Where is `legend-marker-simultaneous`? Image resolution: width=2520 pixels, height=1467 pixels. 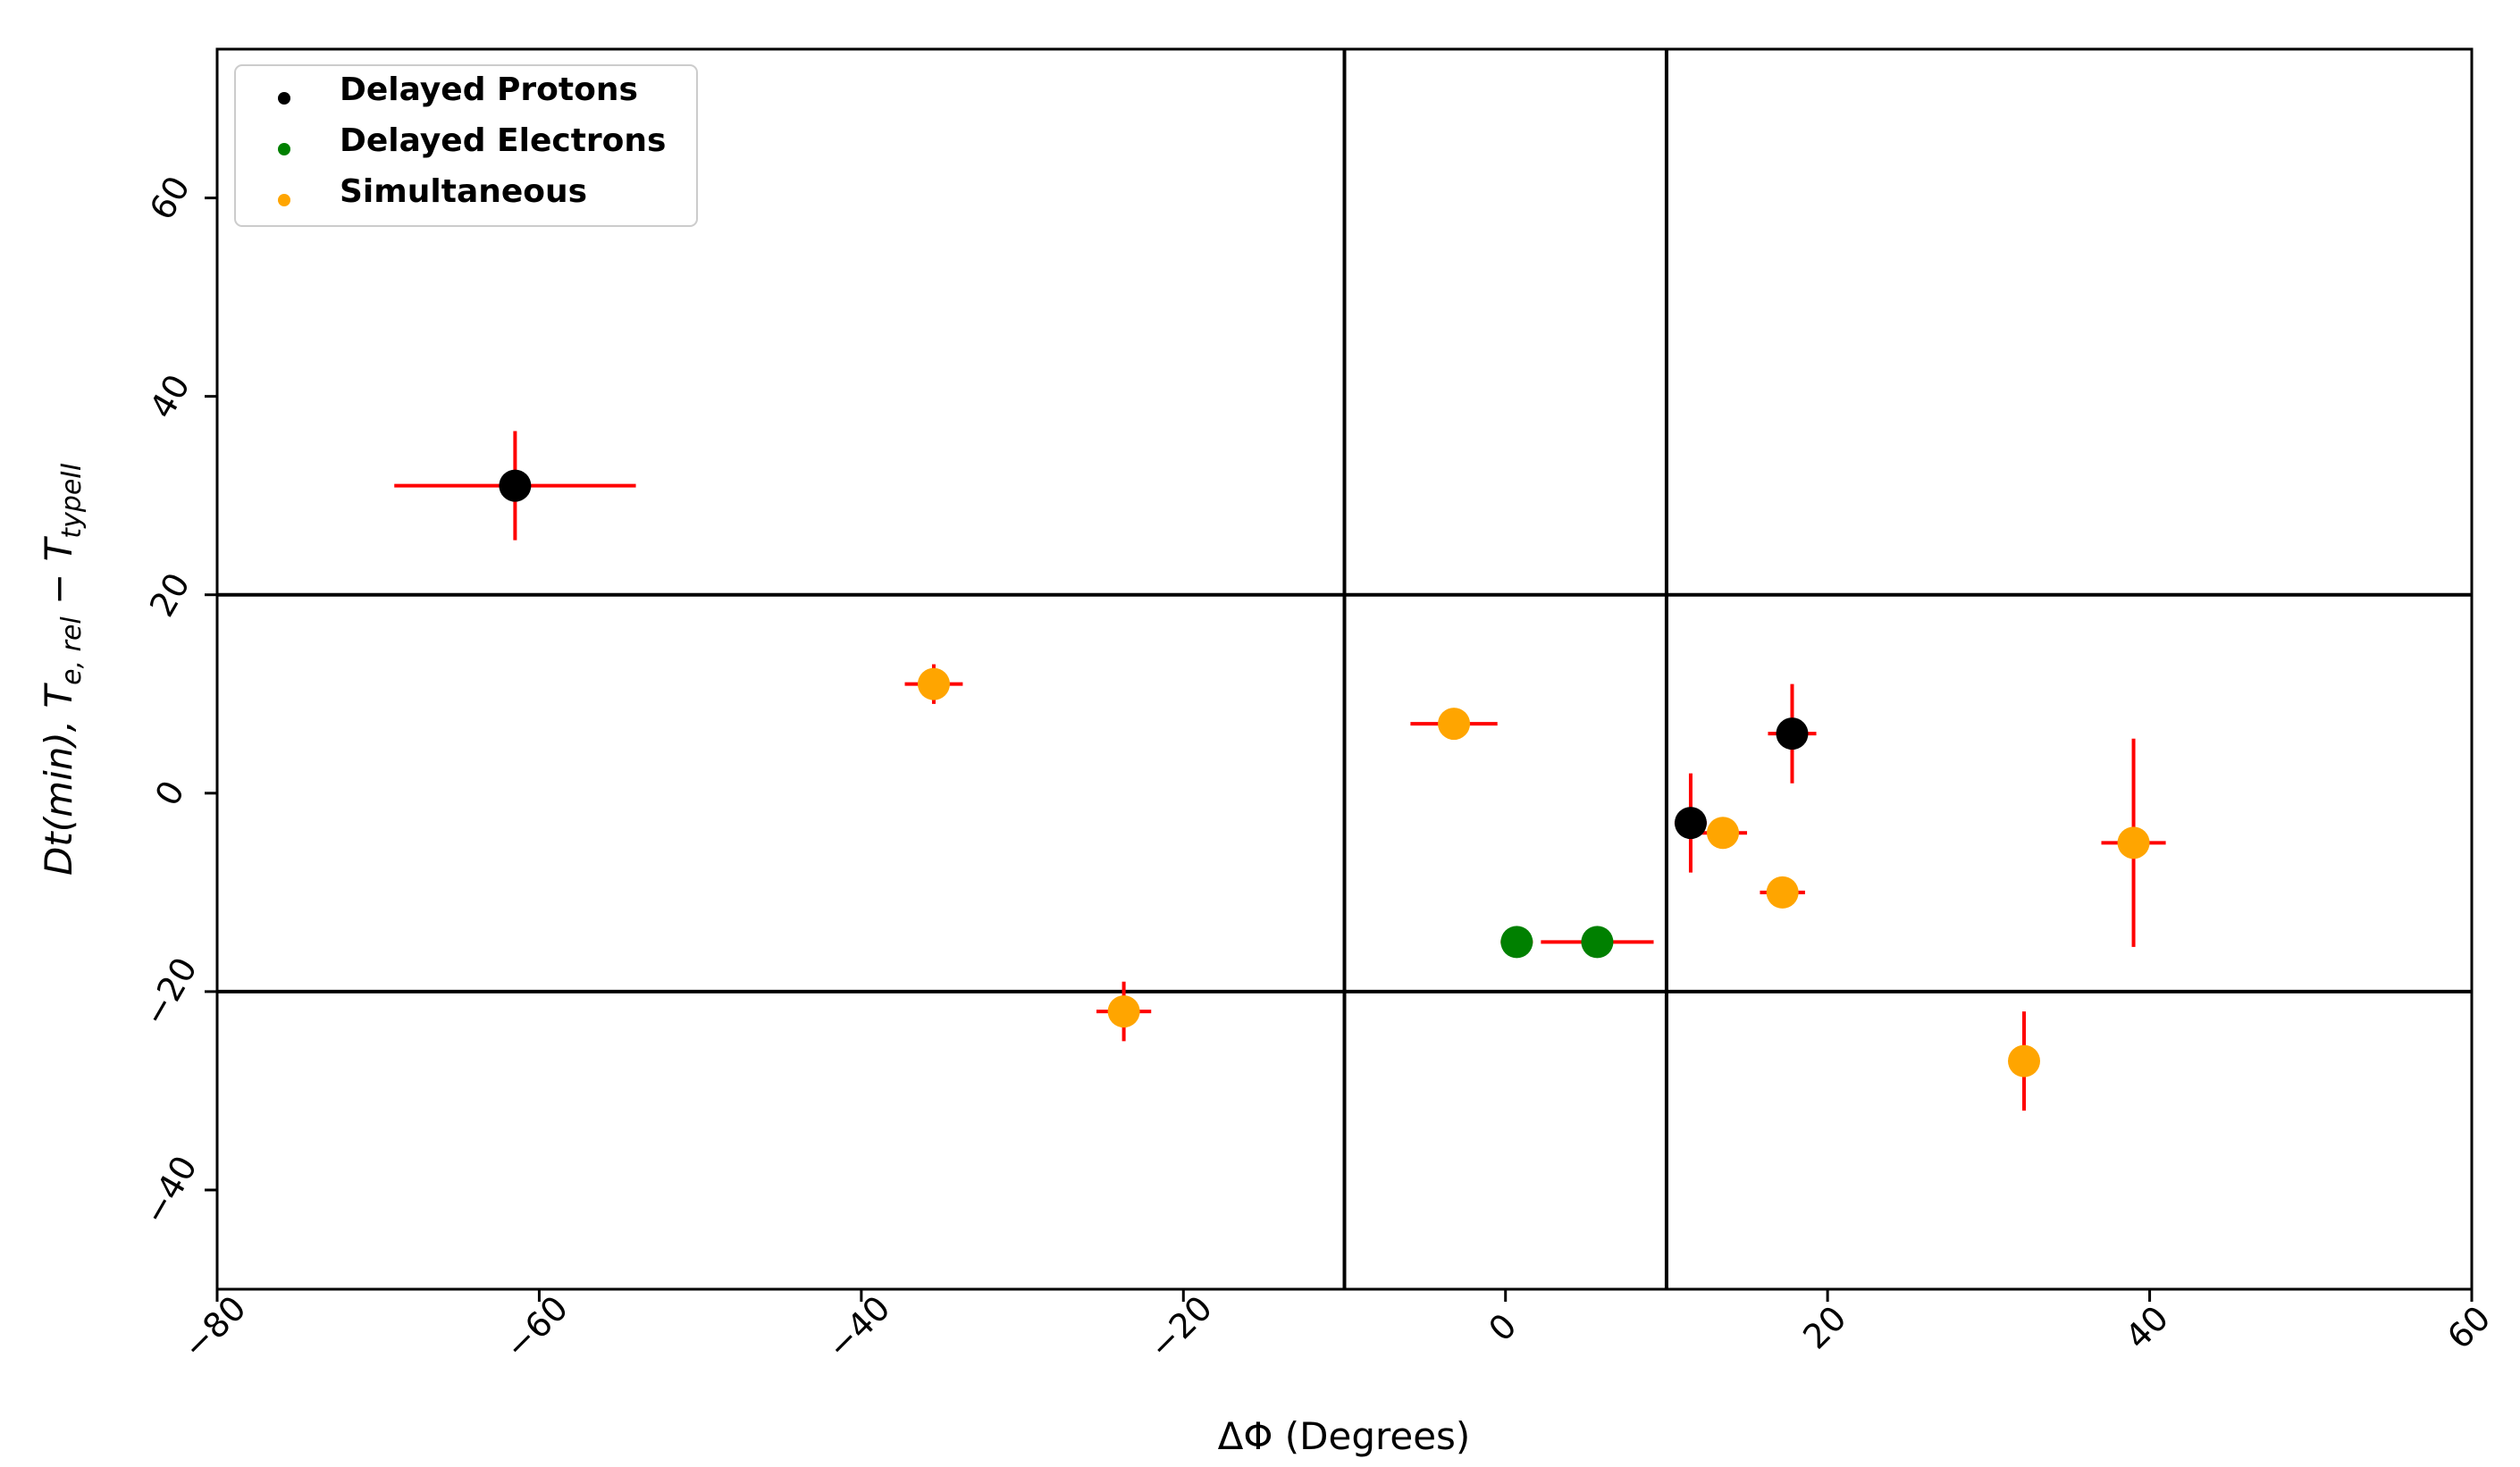 legend-marker-simultaneous is located at coordinates (284, 200).